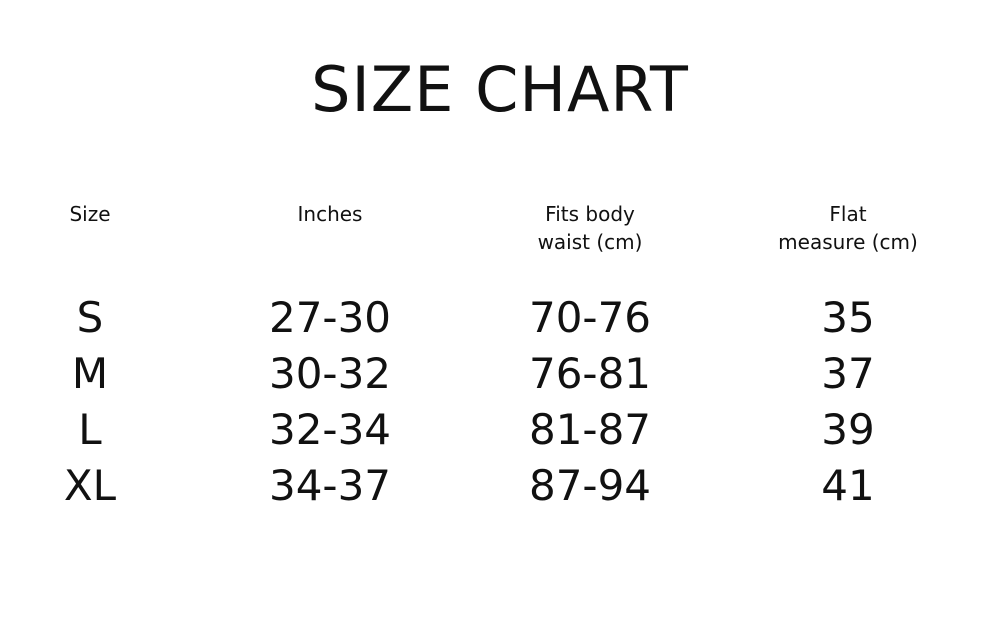  I want to click on cell-inches: 32-34, so click(330, 429).